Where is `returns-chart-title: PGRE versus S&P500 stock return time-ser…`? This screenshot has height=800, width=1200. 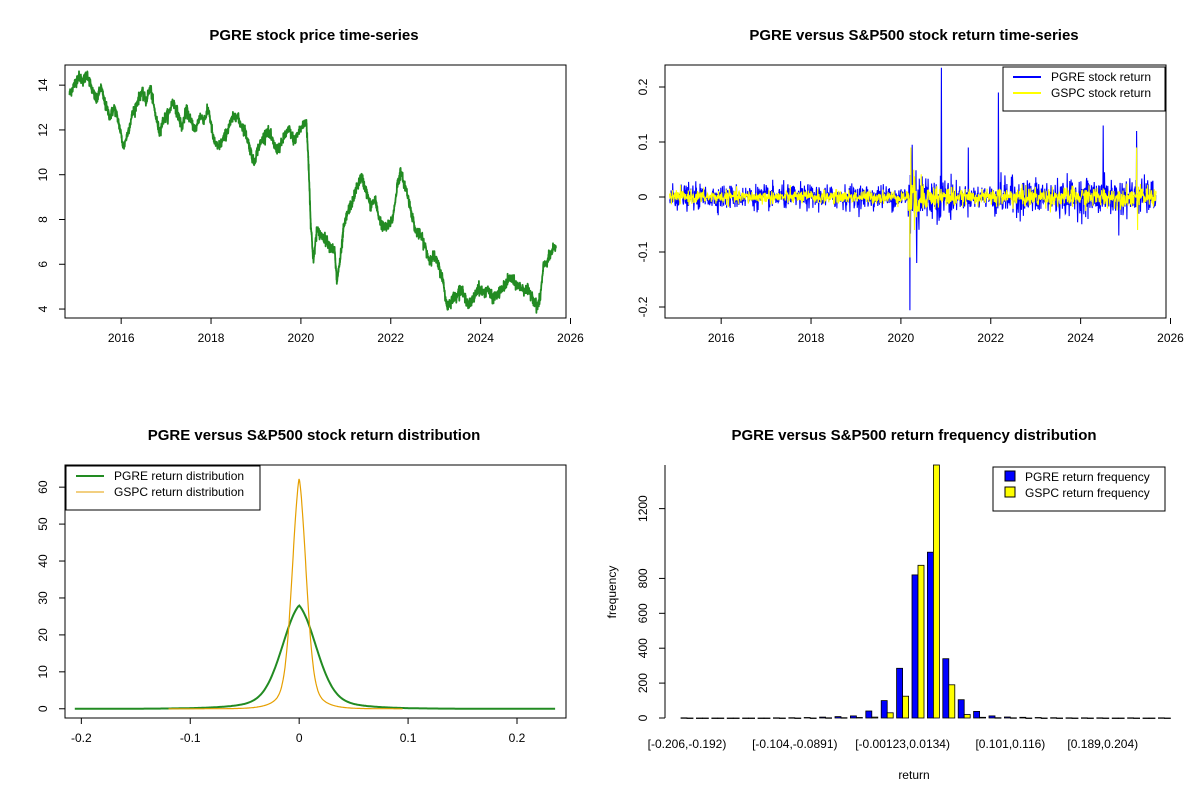
returns-chart-title: PGRE versus S&P500 stock return time-ser… is located at coordinates (913, 35).